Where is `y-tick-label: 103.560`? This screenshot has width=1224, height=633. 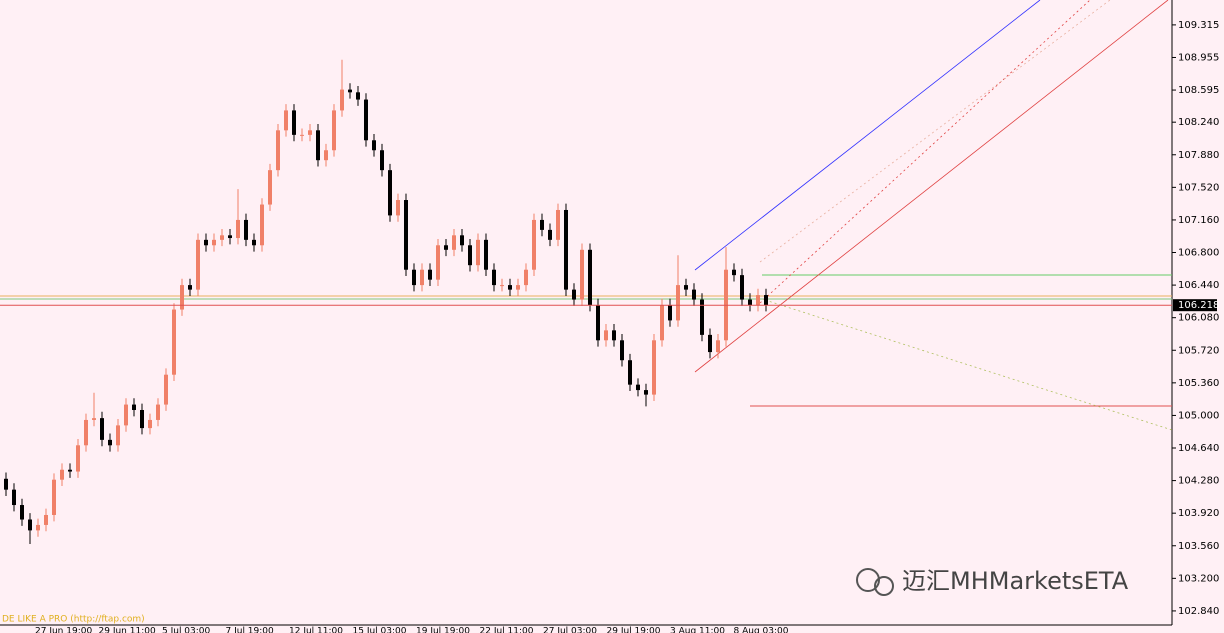 y-tick-label: 103.560 is located at coordinates (1198, 546).